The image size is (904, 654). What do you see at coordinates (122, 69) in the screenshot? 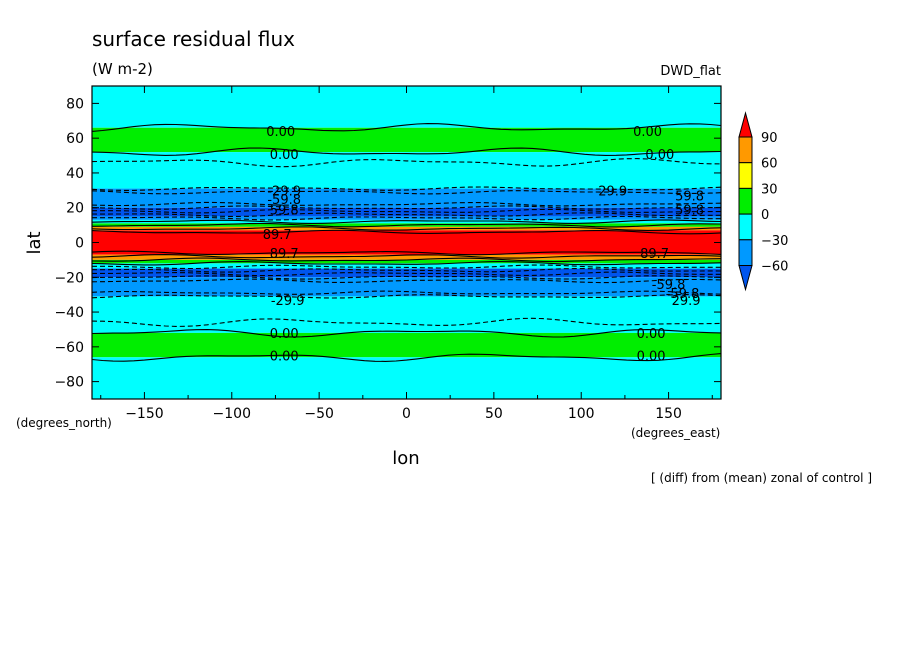
I see `chart-units: (W m-2)` at bounding box center [122, 69].